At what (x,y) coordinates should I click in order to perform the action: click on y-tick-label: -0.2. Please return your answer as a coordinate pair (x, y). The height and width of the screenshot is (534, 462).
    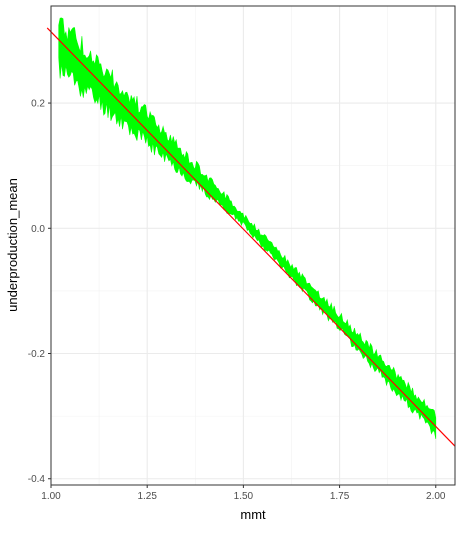
    Looking at the image, I should click on (37, 354).